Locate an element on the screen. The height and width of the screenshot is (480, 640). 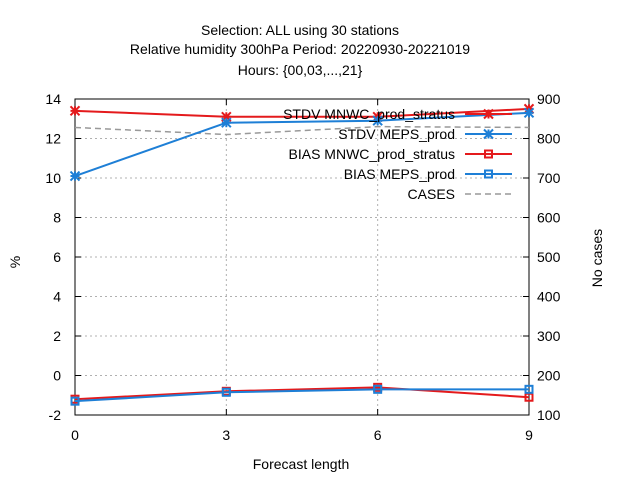
y2-tick-label: 800 is located at coordinates (549, 139).